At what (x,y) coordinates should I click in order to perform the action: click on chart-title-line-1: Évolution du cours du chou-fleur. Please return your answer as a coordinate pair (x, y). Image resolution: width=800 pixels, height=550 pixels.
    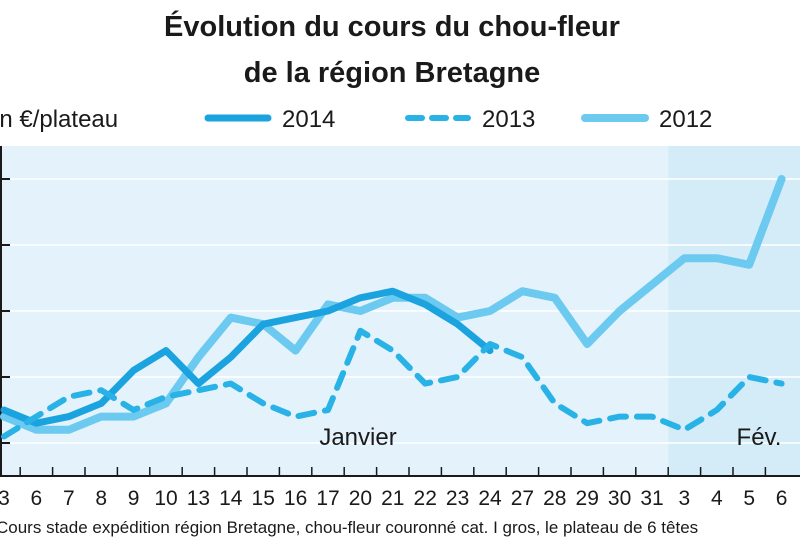
    Looking at the image, I should click on (392, 26).